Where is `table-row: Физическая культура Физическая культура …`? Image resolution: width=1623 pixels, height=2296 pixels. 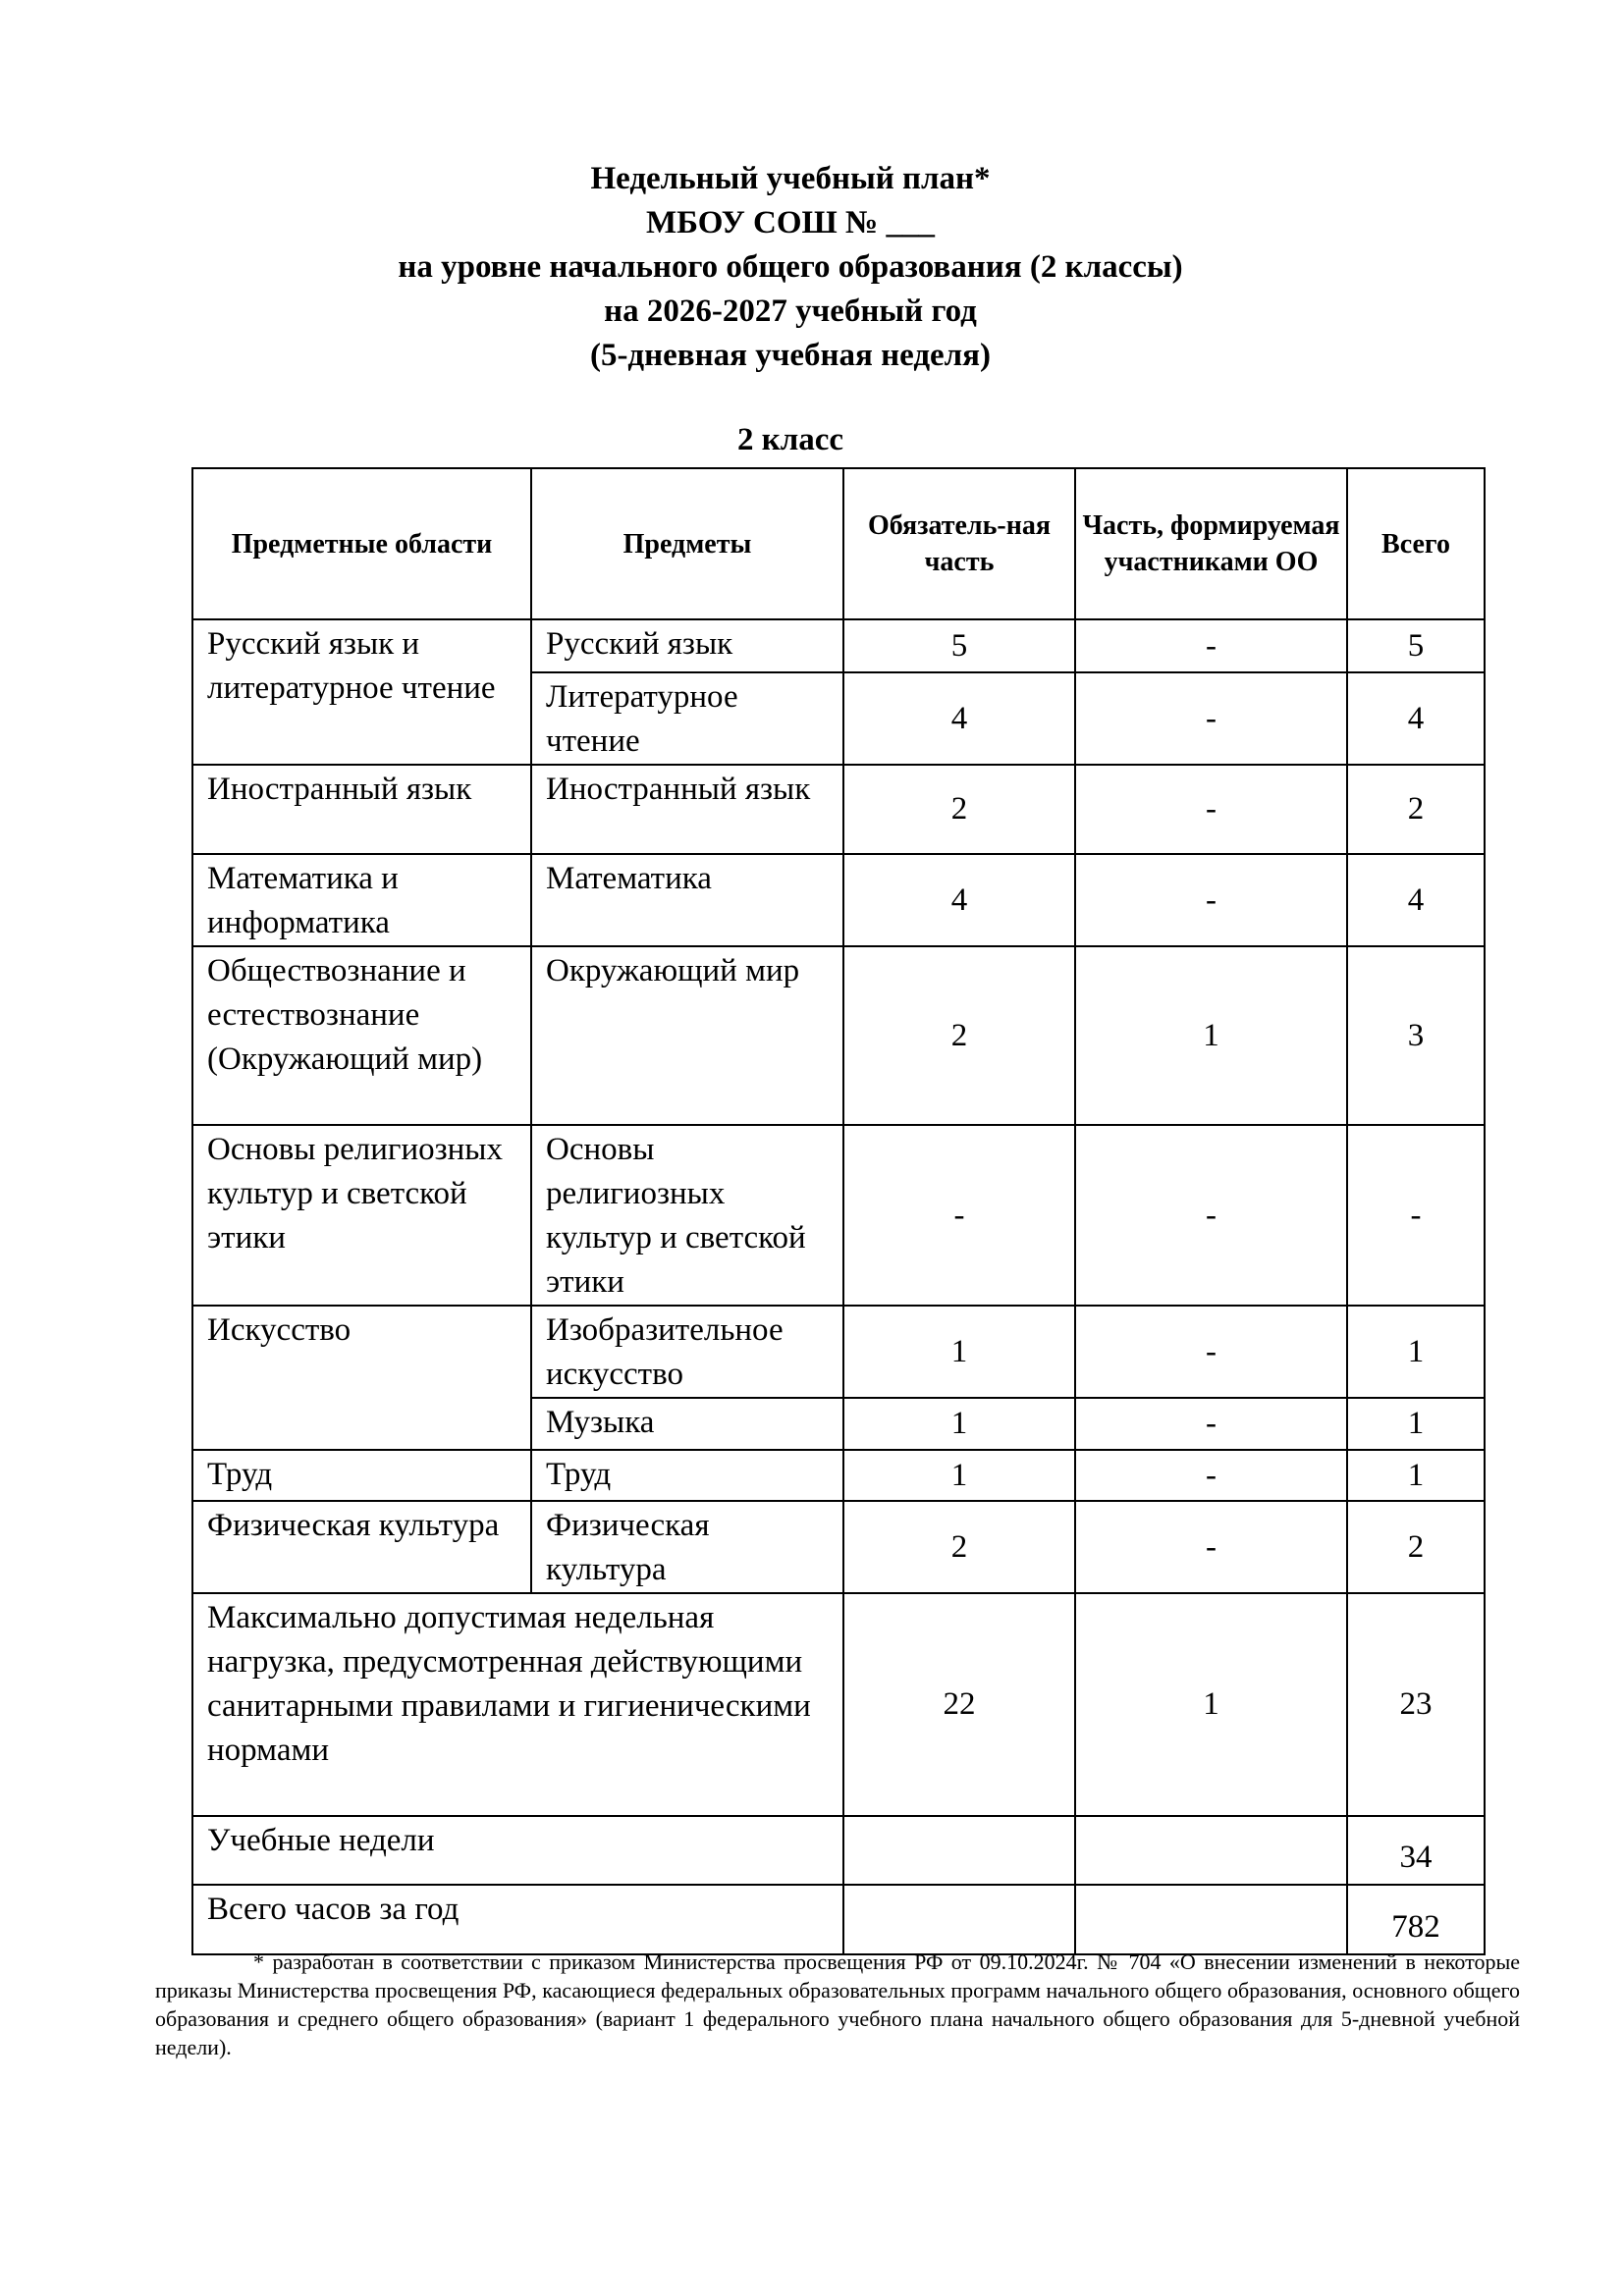 table-row: Физическая культура Физическая культура … is located at coordinates (838, 1547).